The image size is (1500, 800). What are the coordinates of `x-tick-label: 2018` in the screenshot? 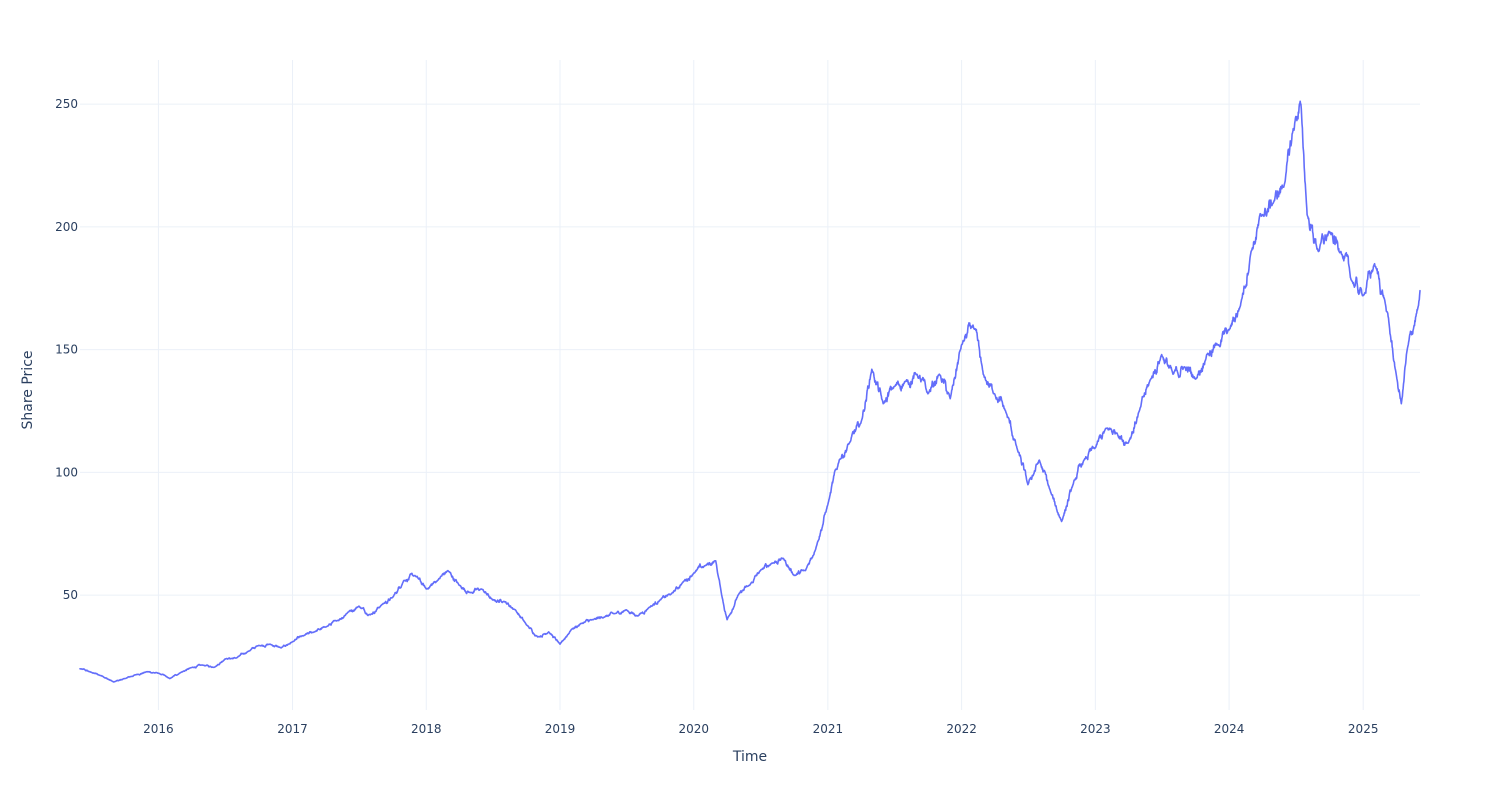 It's located at (426, 729).